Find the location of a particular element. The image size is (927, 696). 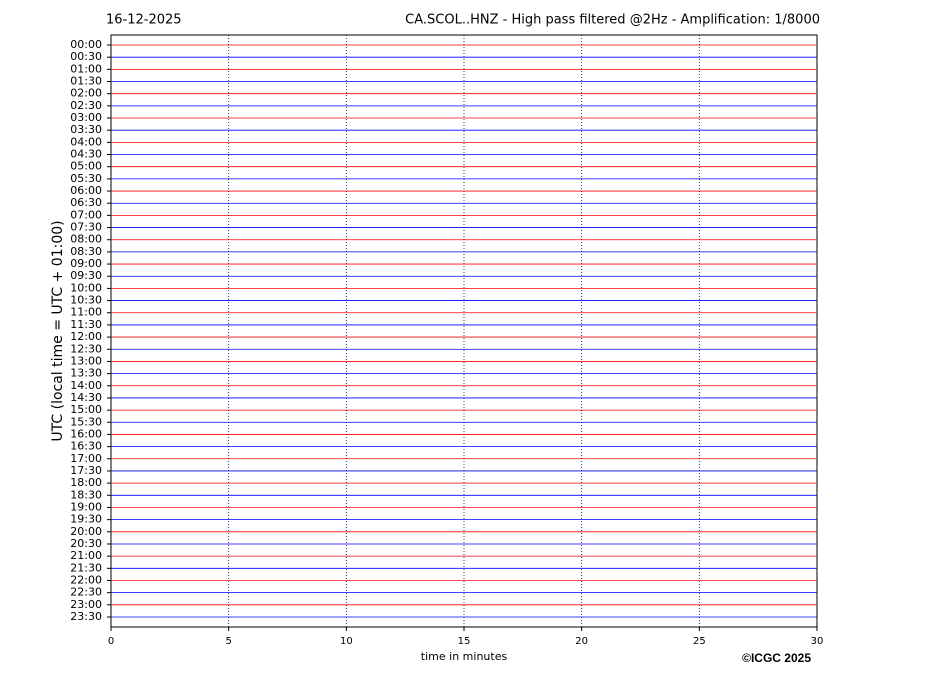

y-tick-label: 17:00 is located at coordinates (86, 458).